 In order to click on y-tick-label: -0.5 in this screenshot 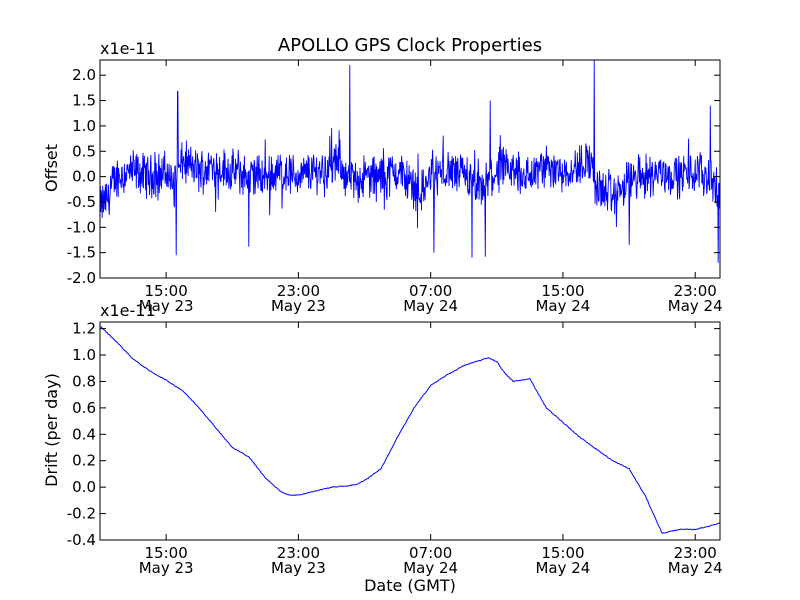, I will do `click(81, 202)`.